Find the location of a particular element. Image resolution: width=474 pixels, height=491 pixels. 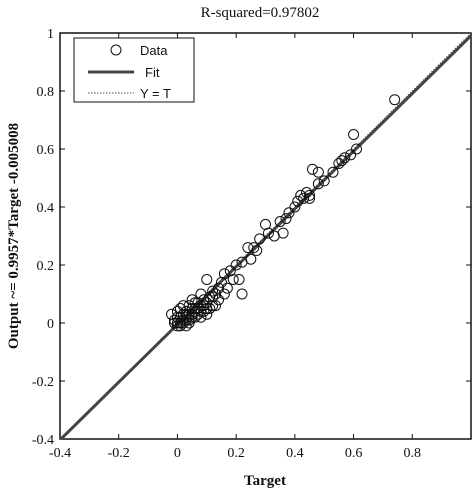

legend-identity-label: Y = T is located at coordinates (155, 93).